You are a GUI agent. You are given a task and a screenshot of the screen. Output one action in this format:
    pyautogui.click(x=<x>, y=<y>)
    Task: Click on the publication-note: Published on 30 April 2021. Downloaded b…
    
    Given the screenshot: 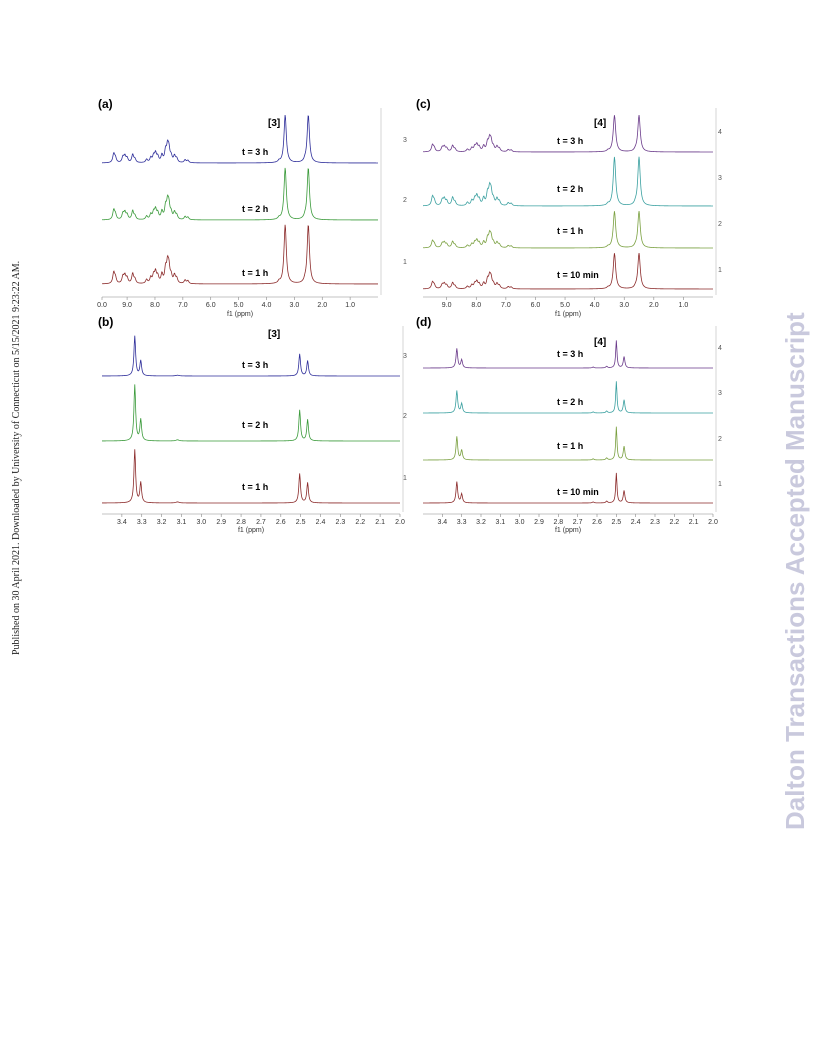 What is the action you would take?
    pyautogui.click(x=16, y=458)
    